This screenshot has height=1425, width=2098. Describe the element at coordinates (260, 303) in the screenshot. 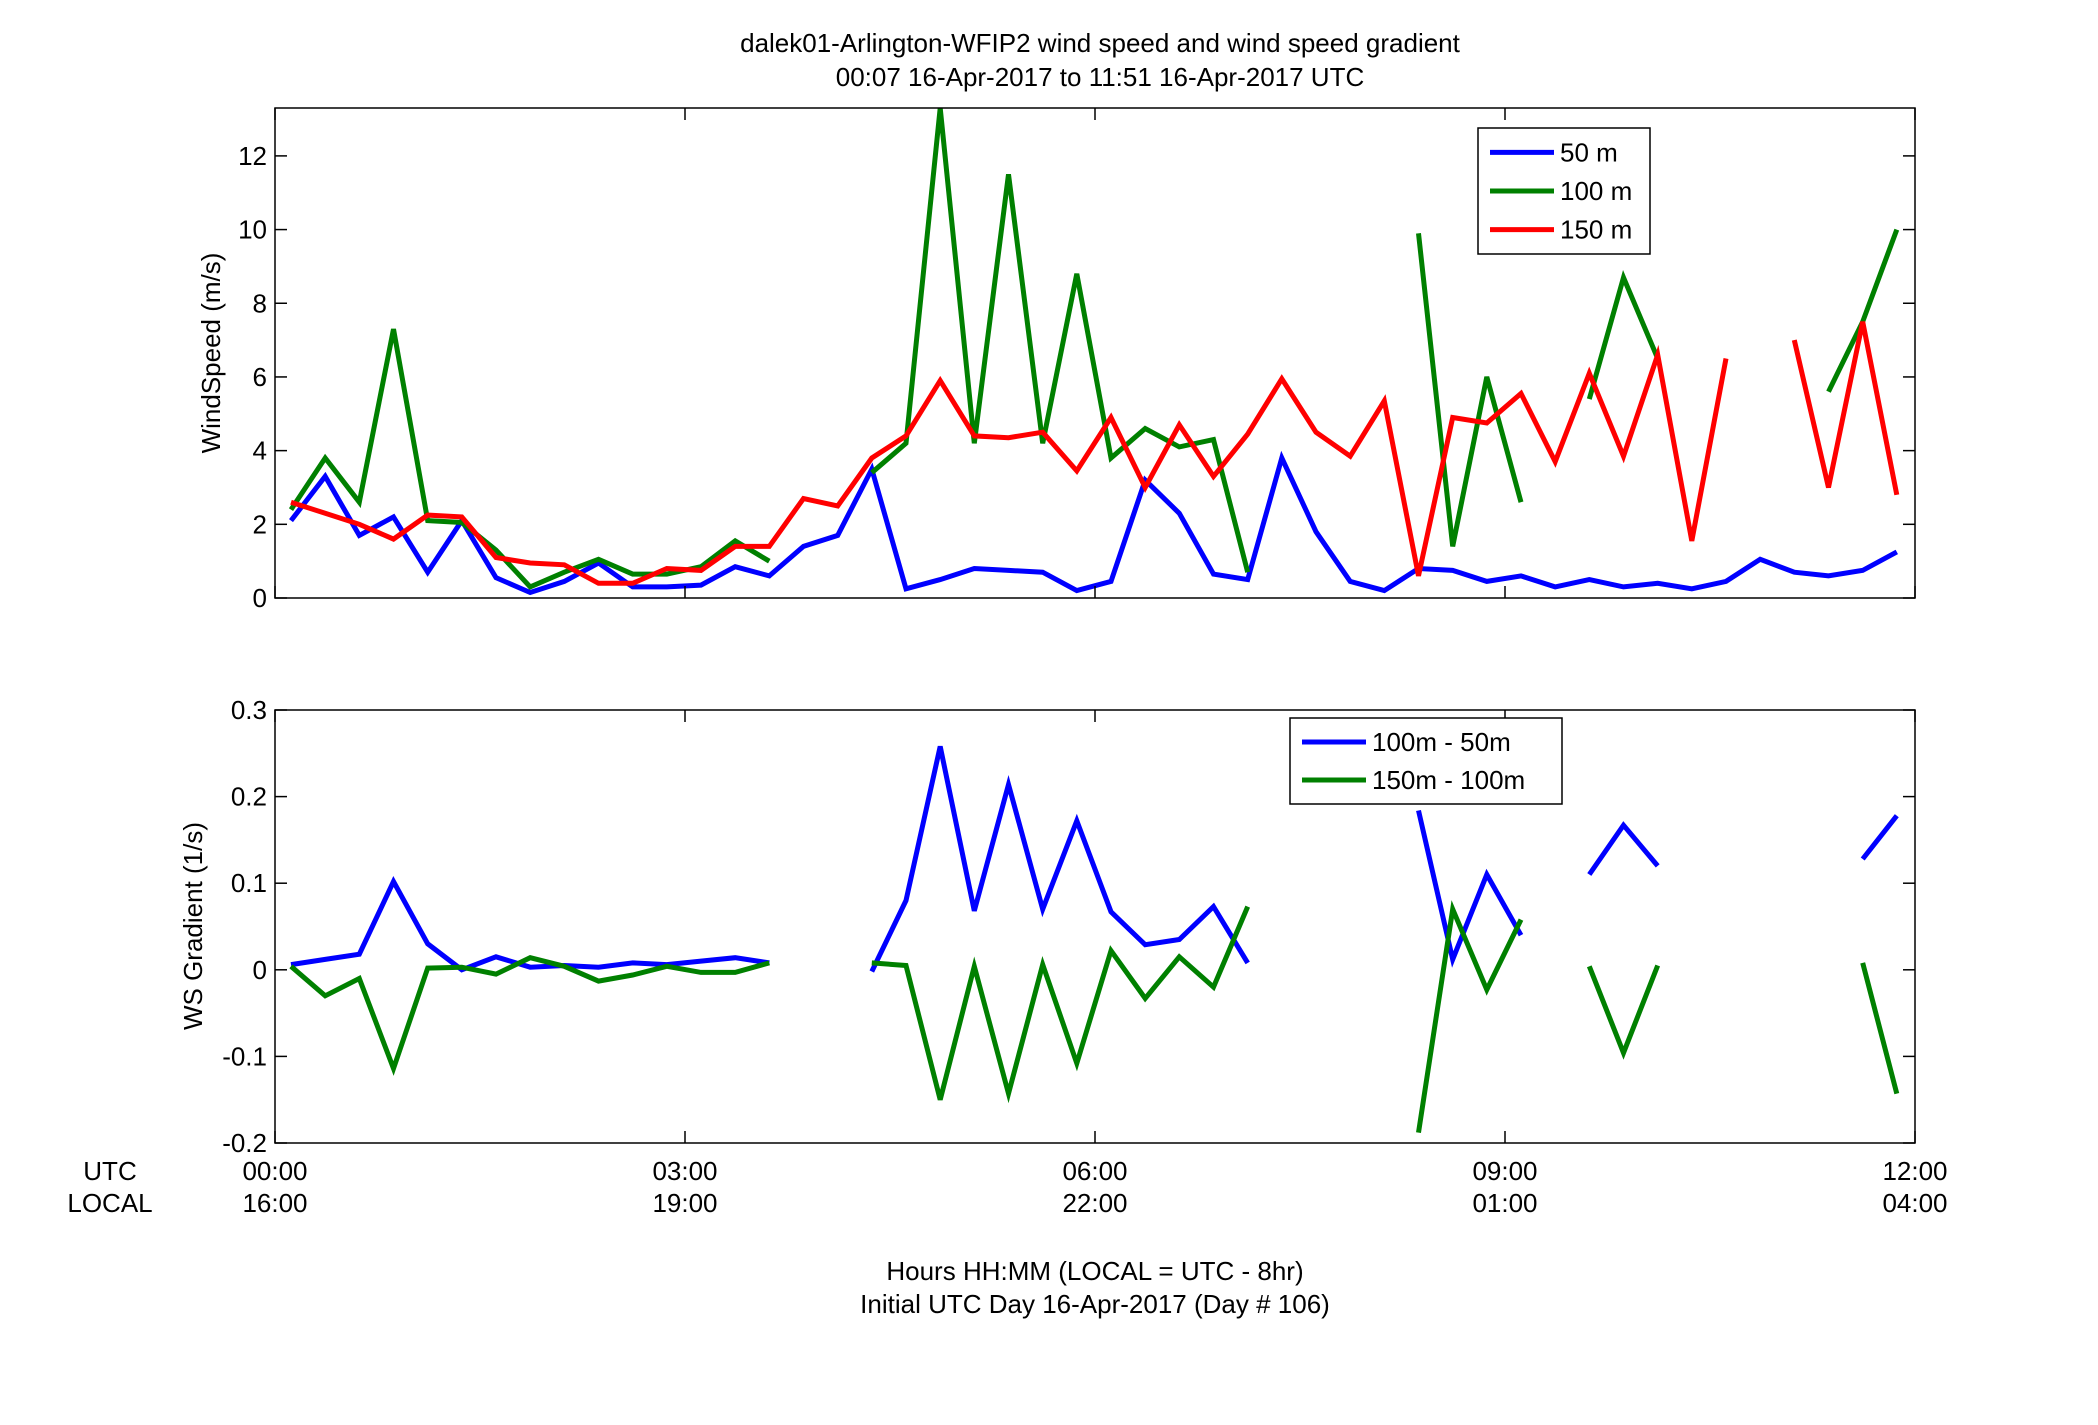

I see `windspeed-y-tick-label: 8` at that location.